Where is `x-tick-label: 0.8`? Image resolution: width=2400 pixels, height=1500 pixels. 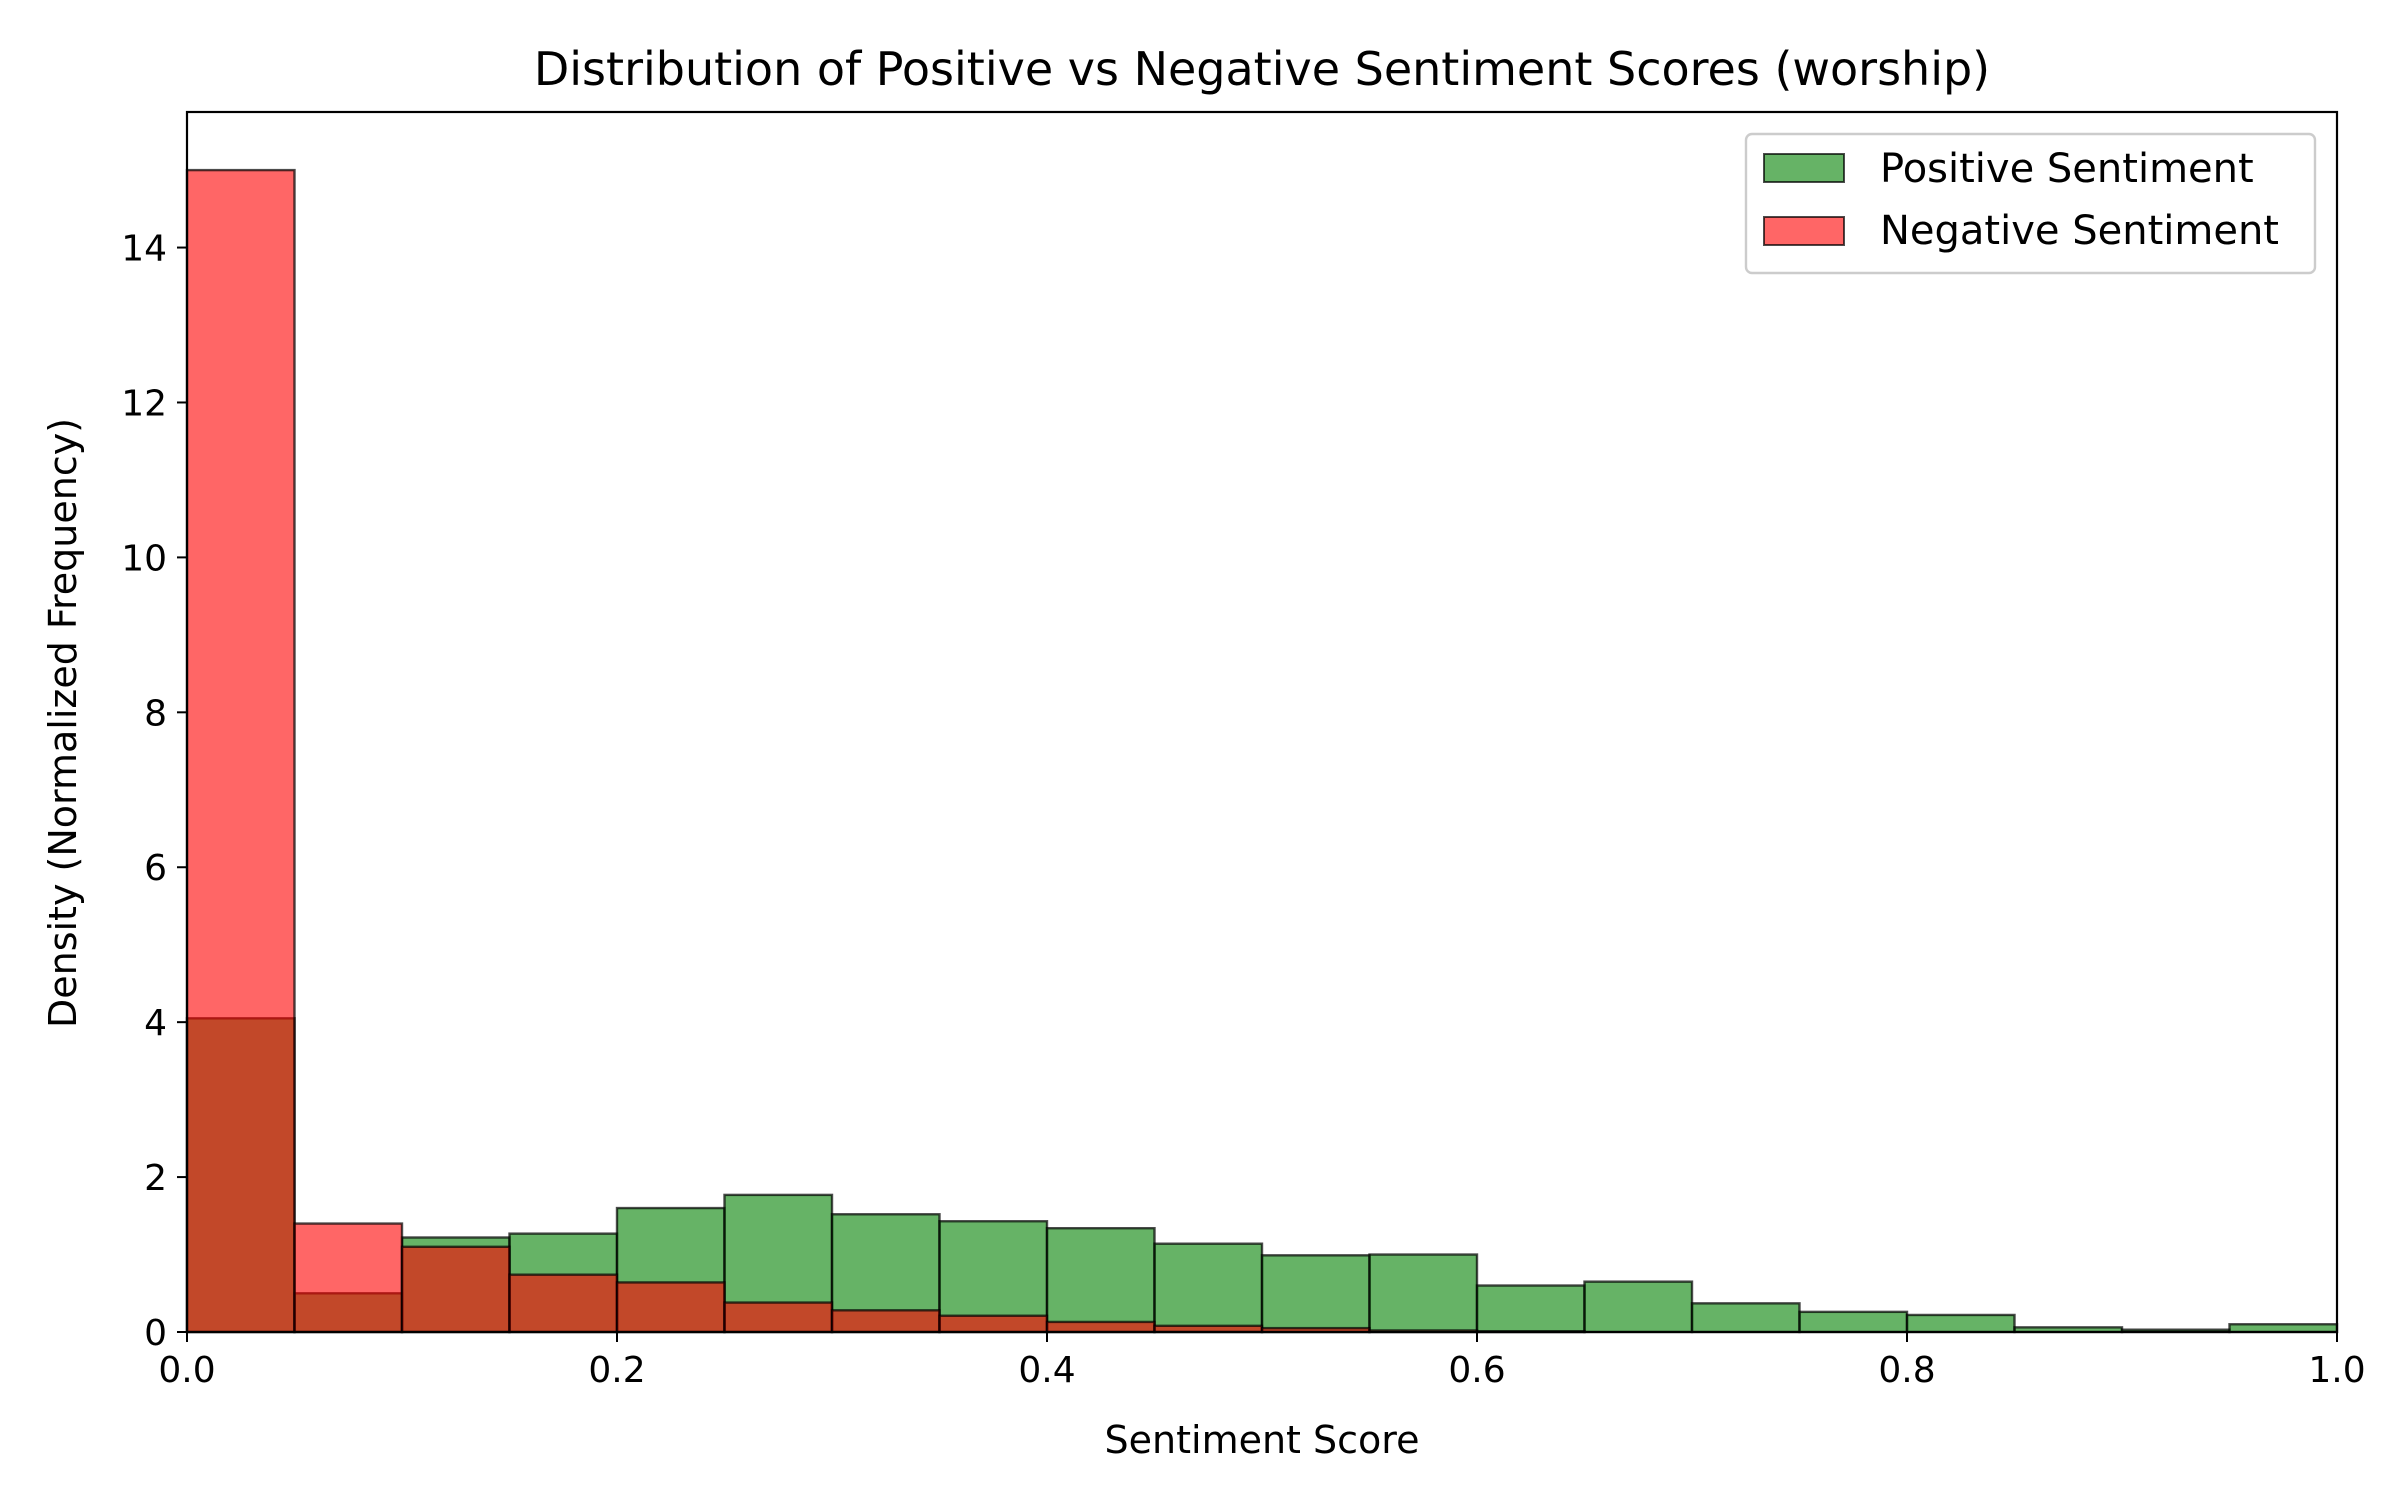 x-tick-label: 0.8 is located at coordinates (1906, 1370).